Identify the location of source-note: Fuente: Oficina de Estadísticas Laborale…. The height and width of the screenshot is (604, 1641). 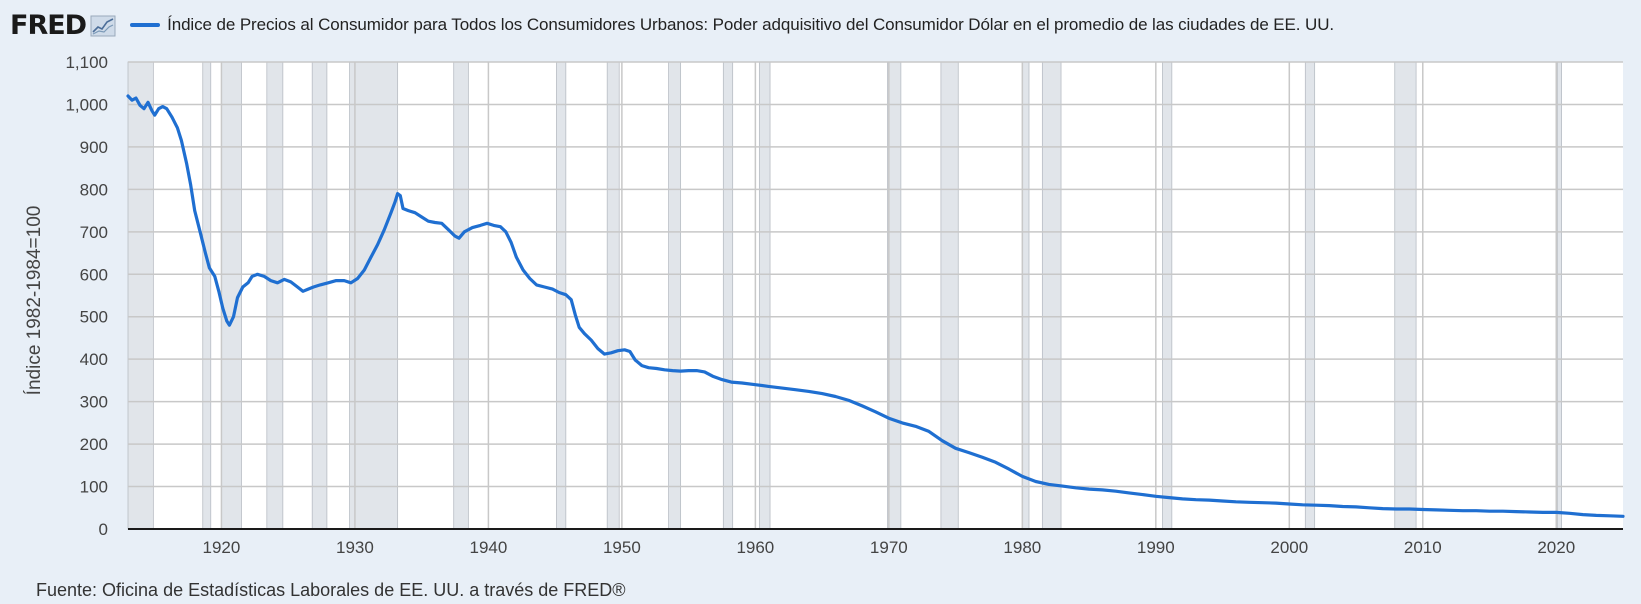
(331, 590).